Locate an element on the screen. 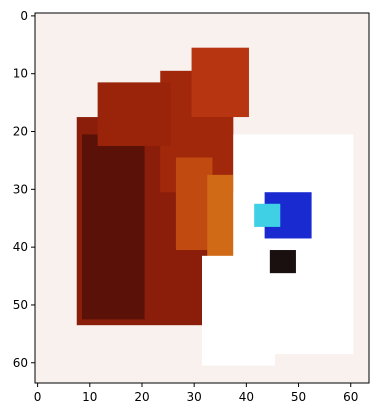 Image resolution: width=376 pixels, height=414 pixels. x-tick-label: 50 is located at coordinates (298, 397).